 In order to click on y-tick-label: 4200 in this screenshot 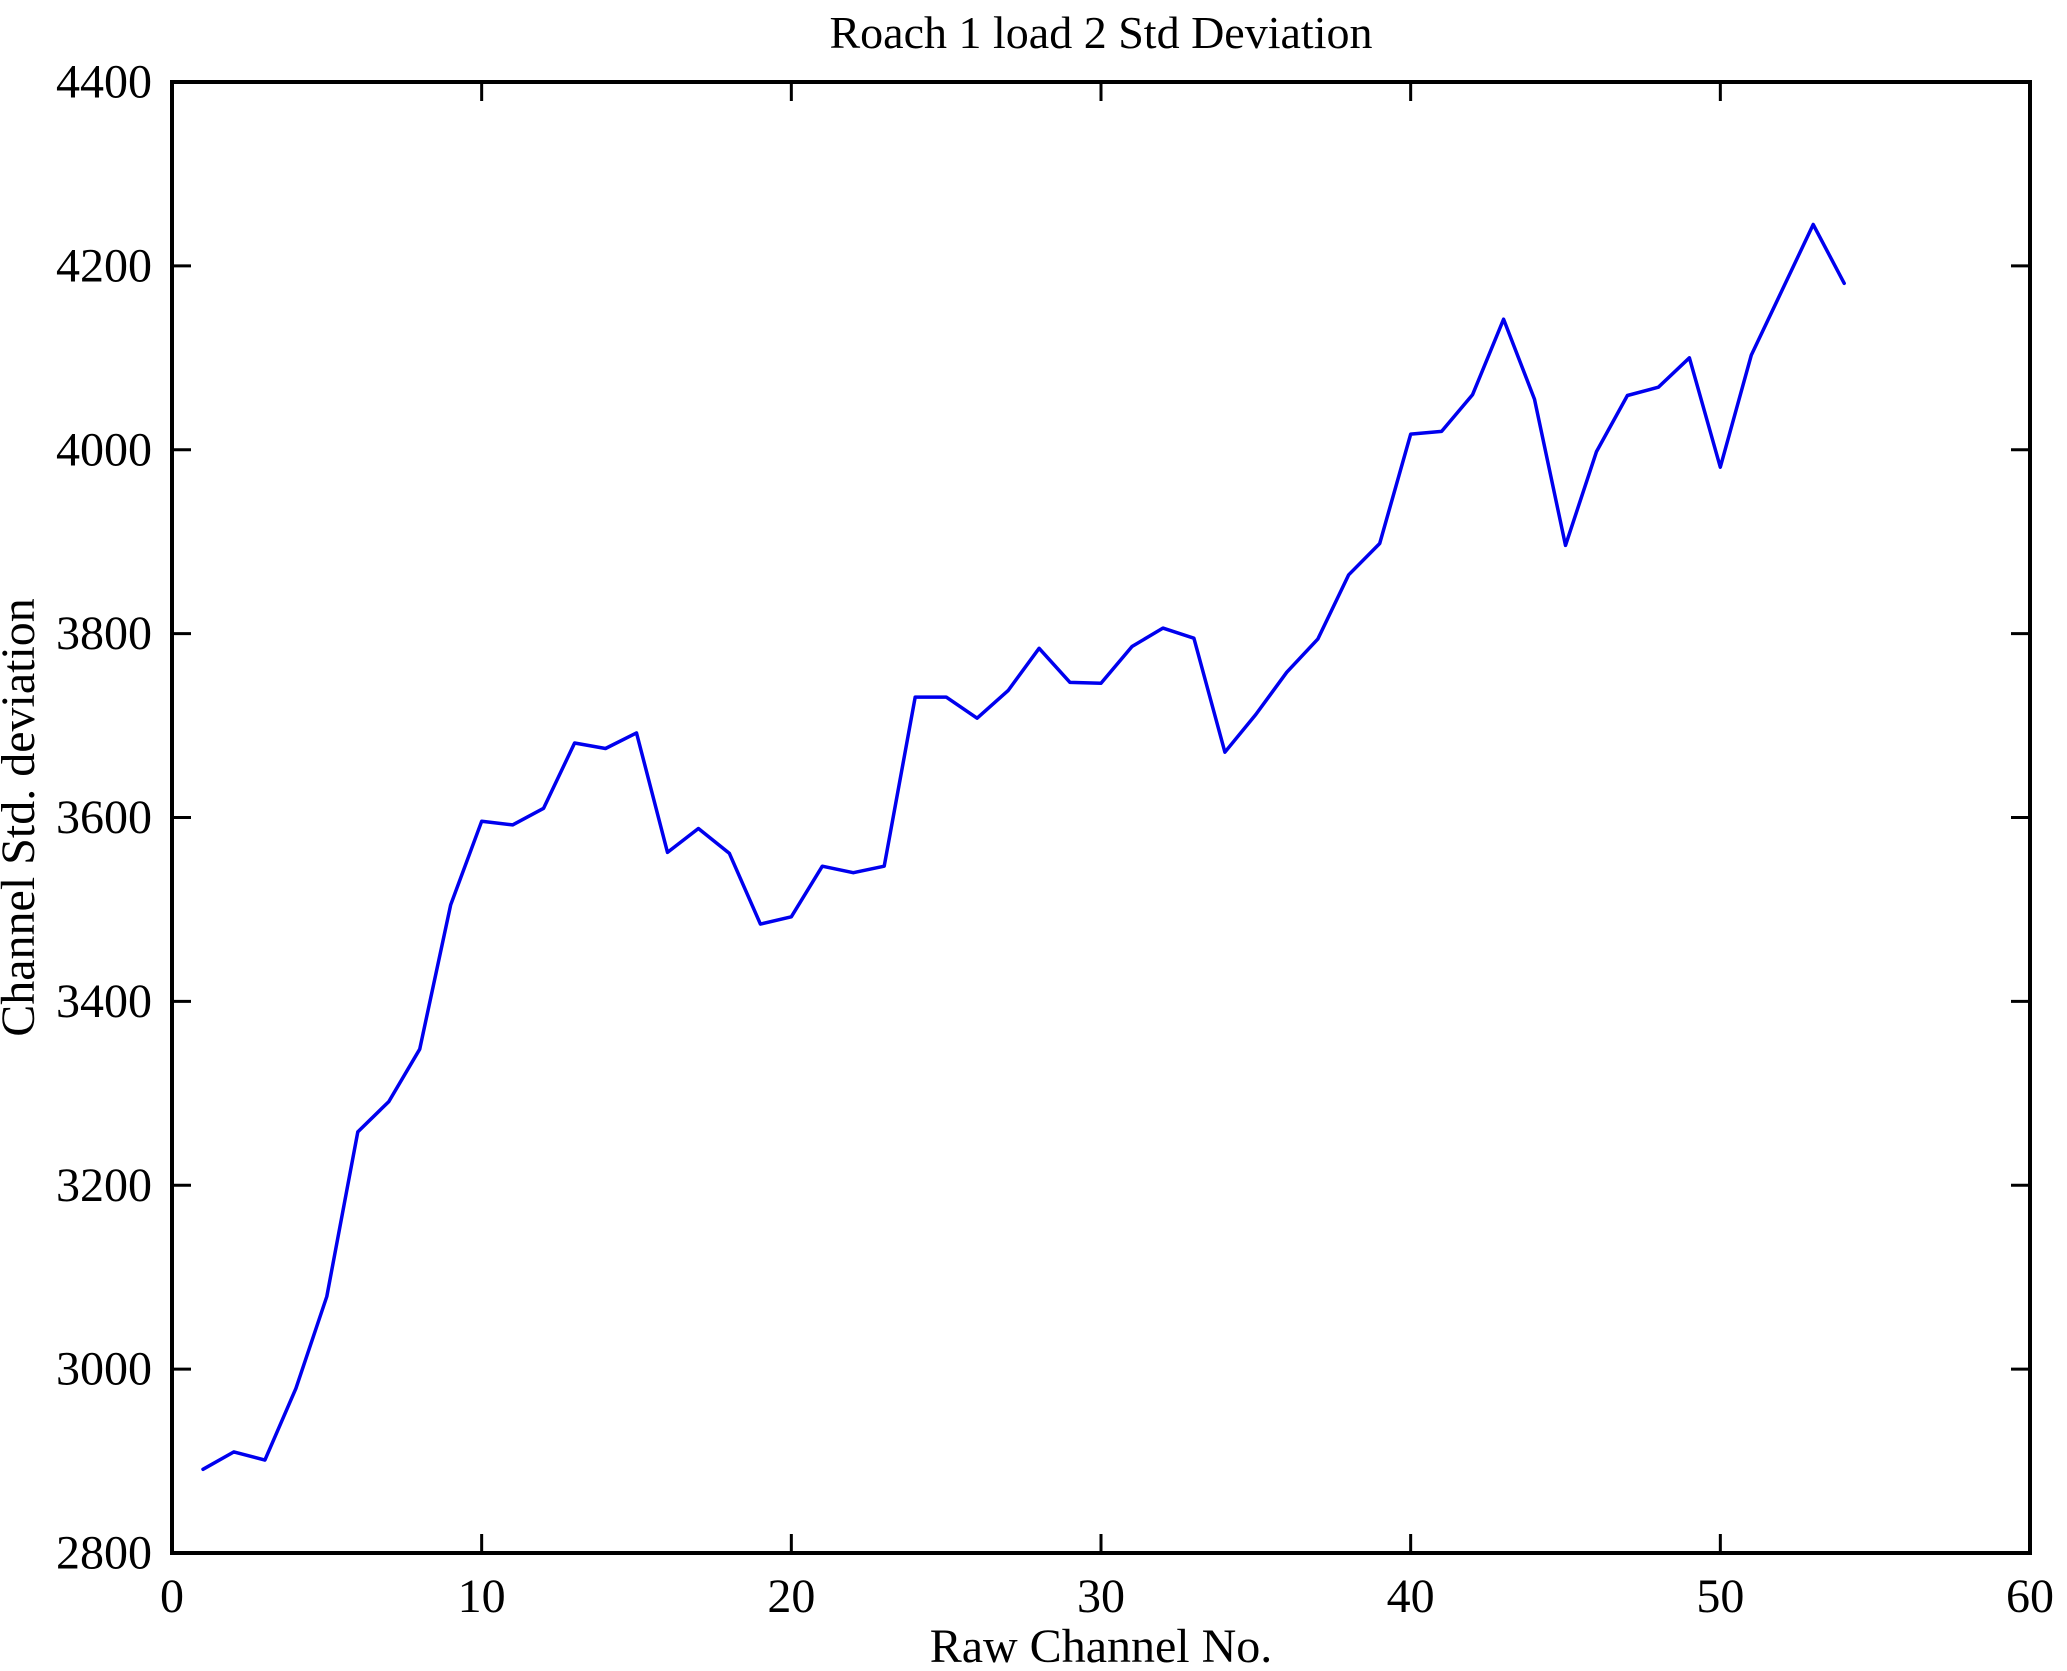, I will do `click(104, 265)`.